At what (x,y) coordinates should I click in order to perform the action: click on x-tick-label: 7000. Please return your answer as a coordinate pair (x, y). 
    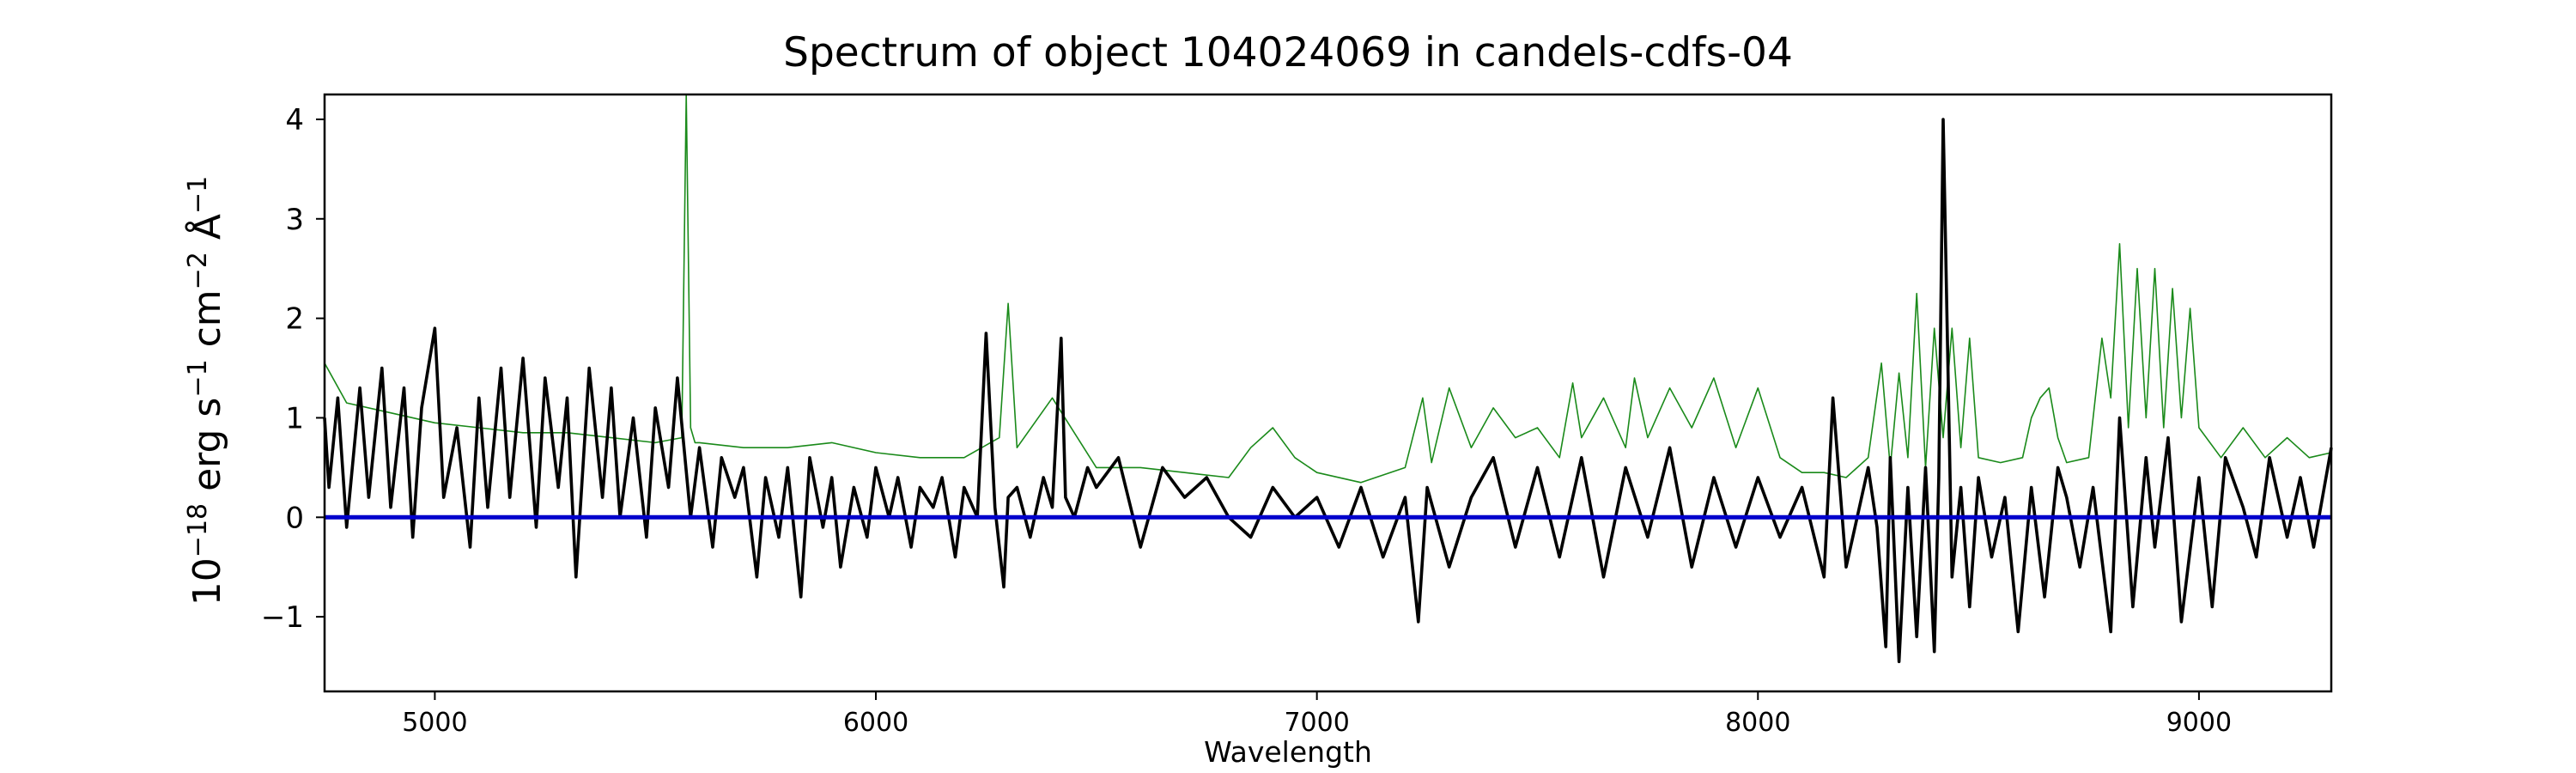
    Looking at the image, I should click on (1316, 723).